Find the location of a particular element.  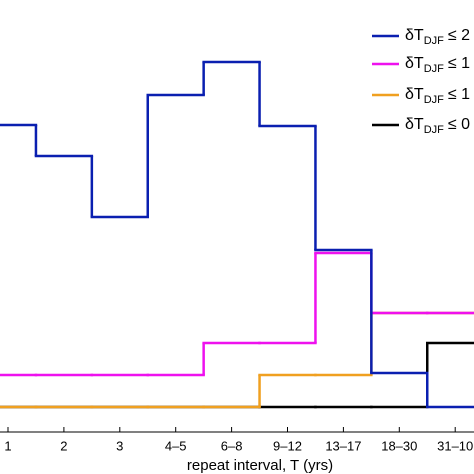

x-tick-label: 6–8 is located at coordinates (232, 445).